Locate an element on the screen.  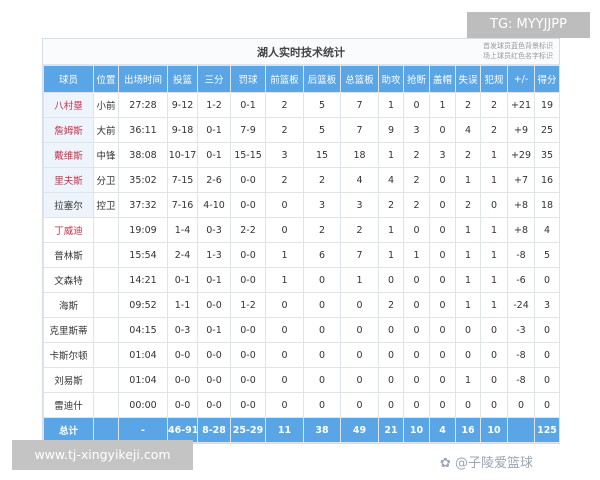
total-cell: 11 is located at coordinates (284, 430).